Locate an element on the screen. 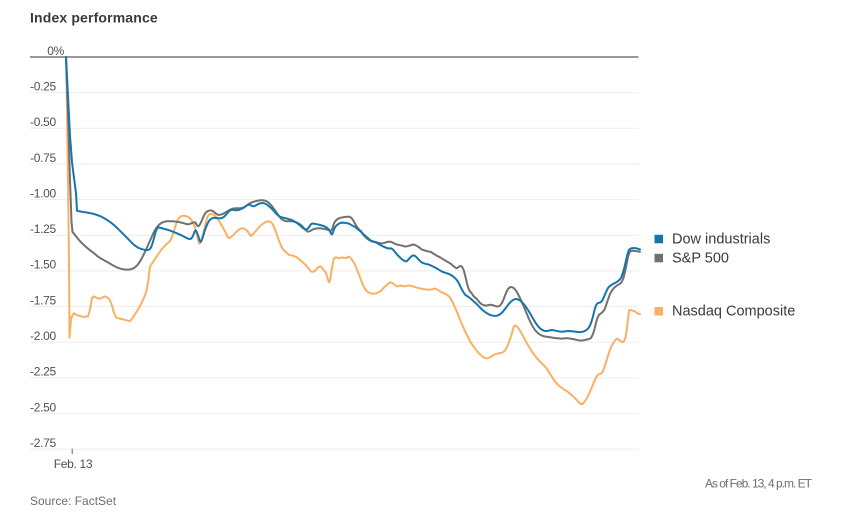 The image size is (841, 525). svg-text: -1.50 is located at coordinates (43, 265).